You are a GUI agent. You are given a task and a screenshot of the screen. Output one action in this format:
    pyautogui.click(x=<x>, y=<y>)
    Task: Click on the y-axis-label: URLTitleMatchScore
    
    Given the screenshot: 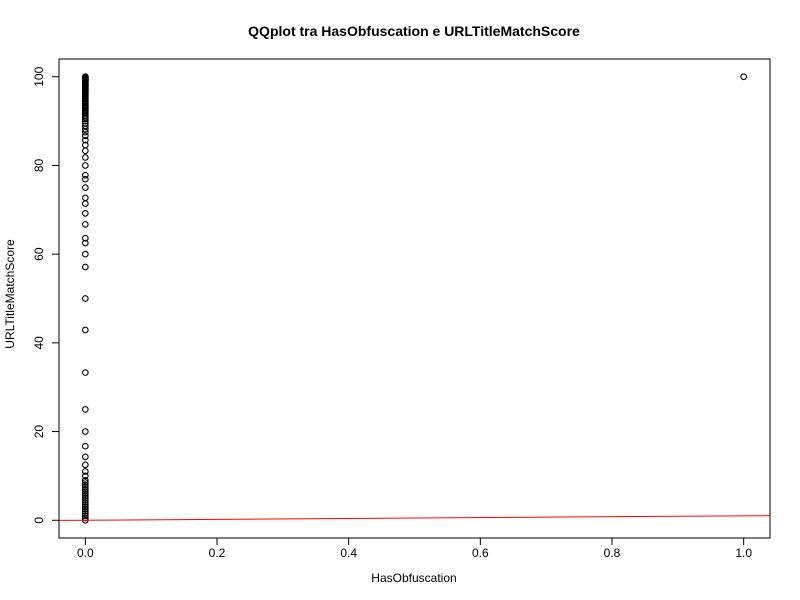 What is the action you would take?
    pyautogui.click(x=10, y=294)
    